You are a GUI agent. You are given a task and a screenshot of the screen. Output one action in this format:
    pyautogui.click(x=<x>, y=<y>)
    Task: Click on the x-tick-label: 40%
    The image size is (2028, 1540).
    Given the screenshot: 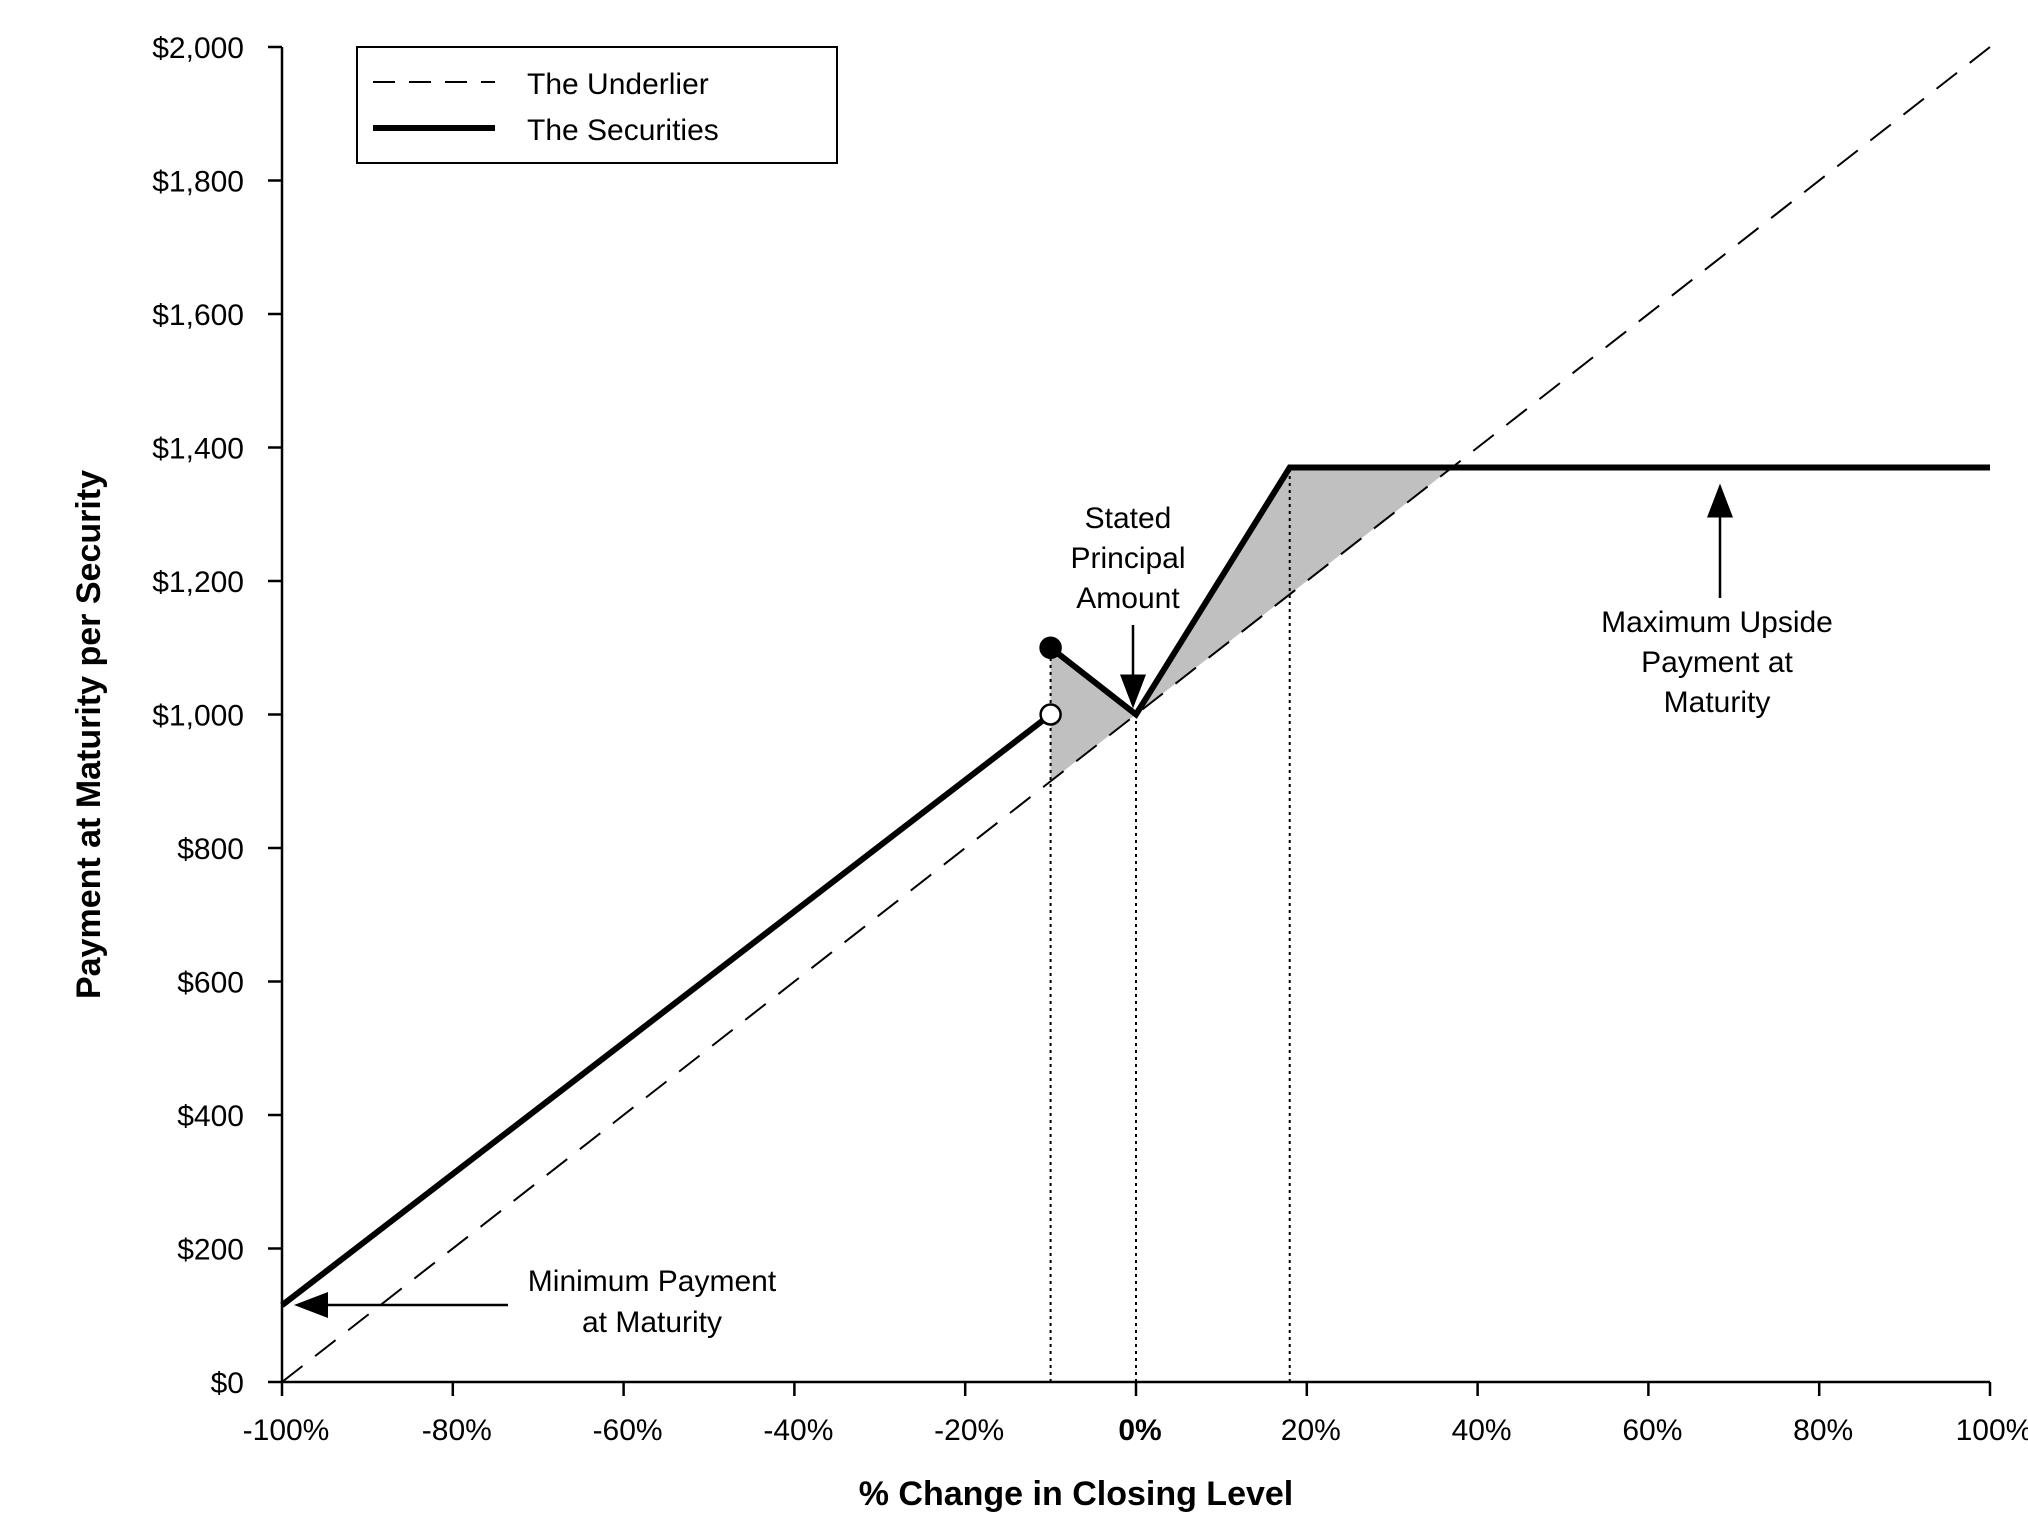 What is the action you would take?
    pyautogui.click(x=1482, y=1430)
    